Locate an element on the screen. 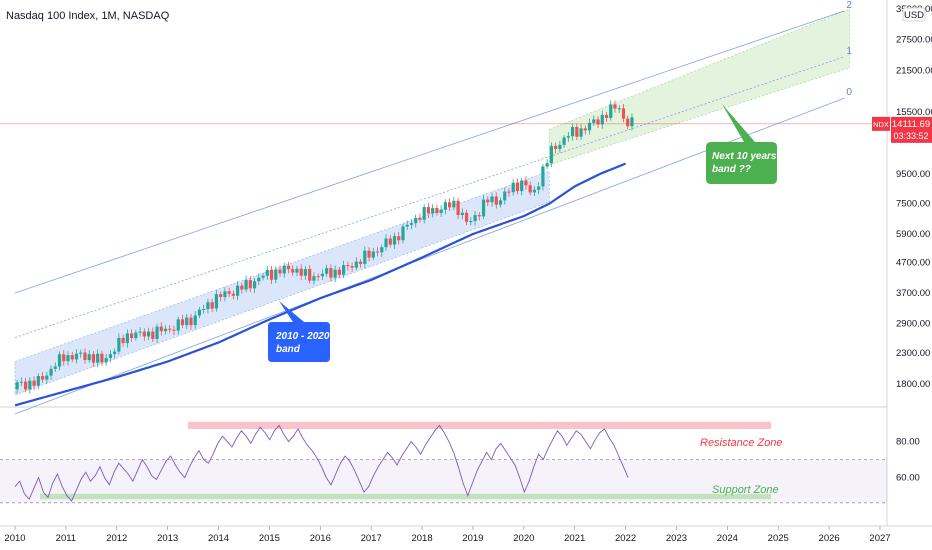  callout-new-band: Next 10 years band ?? is located at coordinates (741, 144).